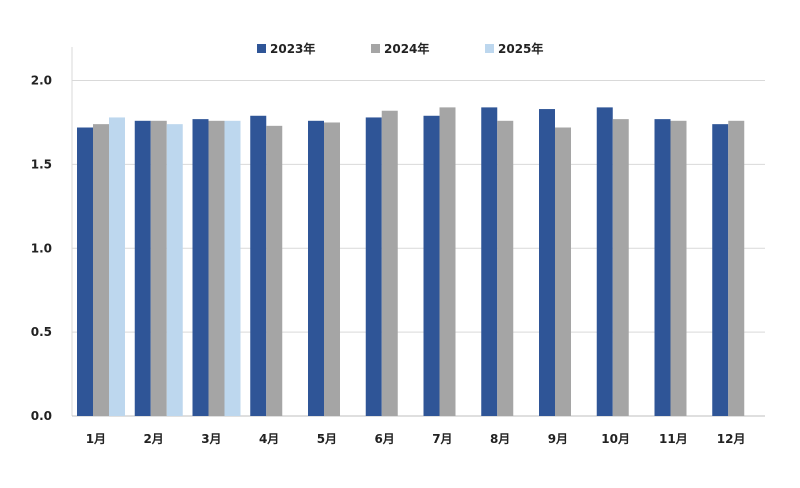 The height and width of the screenshot is (488, 800). Describe the element at coordinates (620, 267) in the screenshot. I see `bar-2024年-10月` at that location.